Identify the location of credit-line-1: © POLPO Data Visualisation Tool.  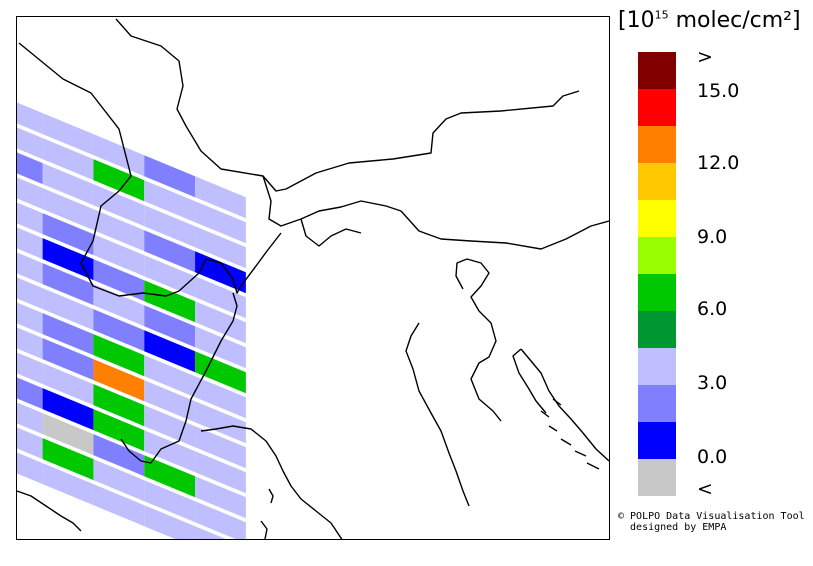
(711, 516).